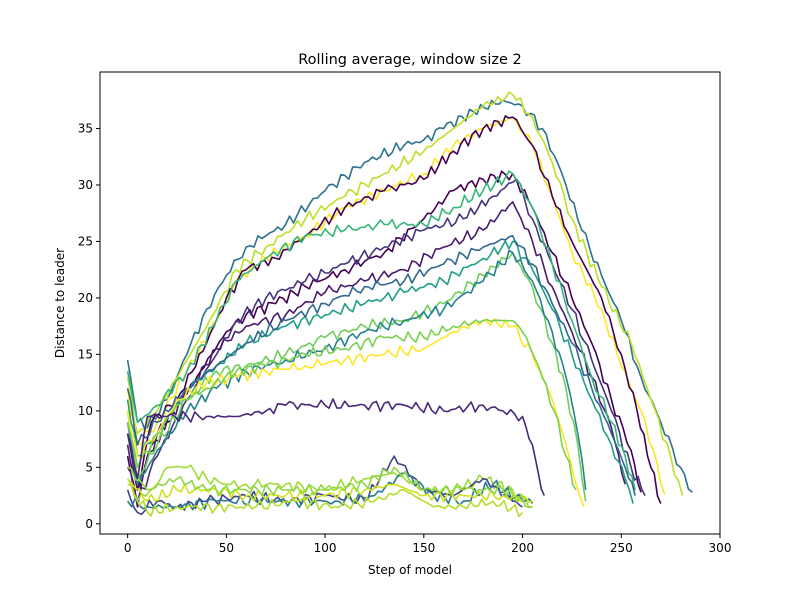 The height and width of the screenshot is (600, 800). I want to click on y-tick-label: 20, so click(85, 298).